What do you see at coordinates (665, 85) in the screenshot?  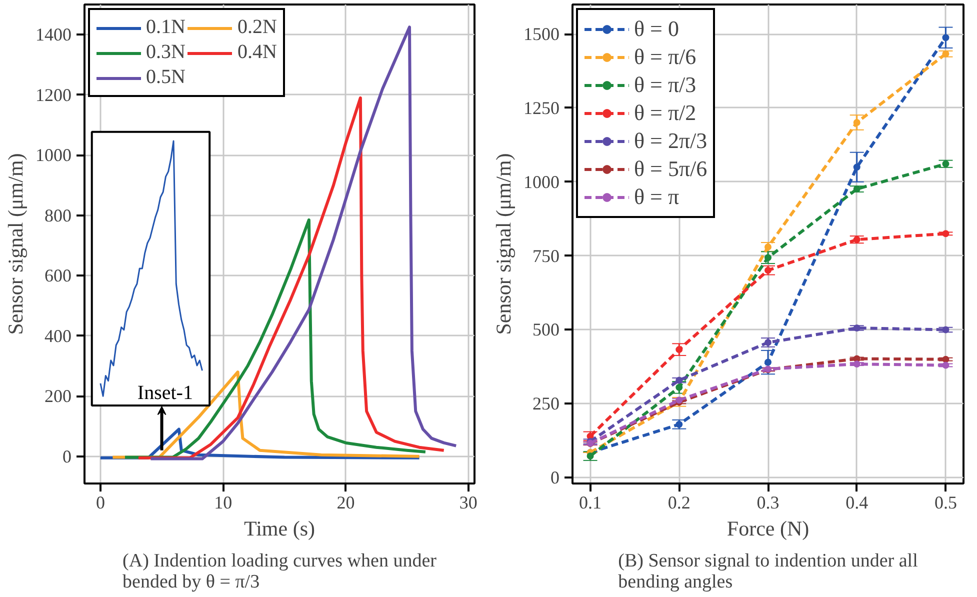 I see `legend-label: θ = π/3` at bounding box center [665, 85].